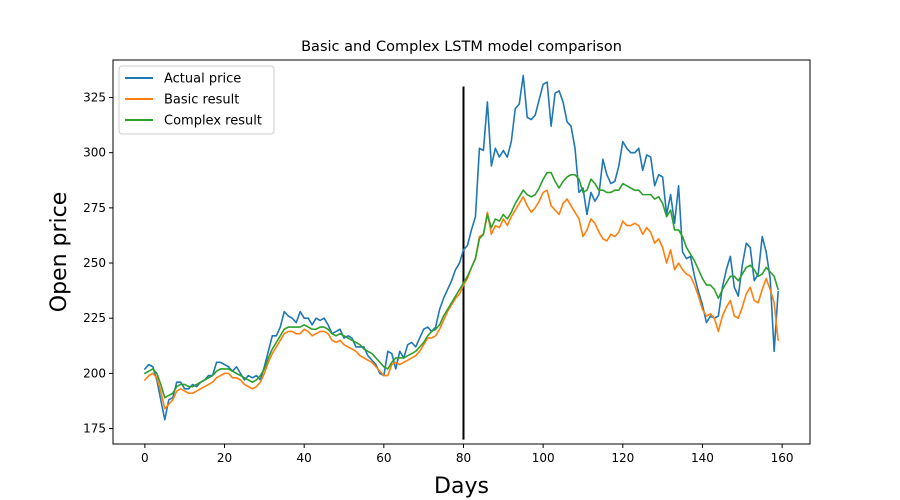 The width and height of the screenshot is (900, 500). Describe the element at coordinates (213, 121) in the screenshot. I see `legend-label: Complex result` at that location.